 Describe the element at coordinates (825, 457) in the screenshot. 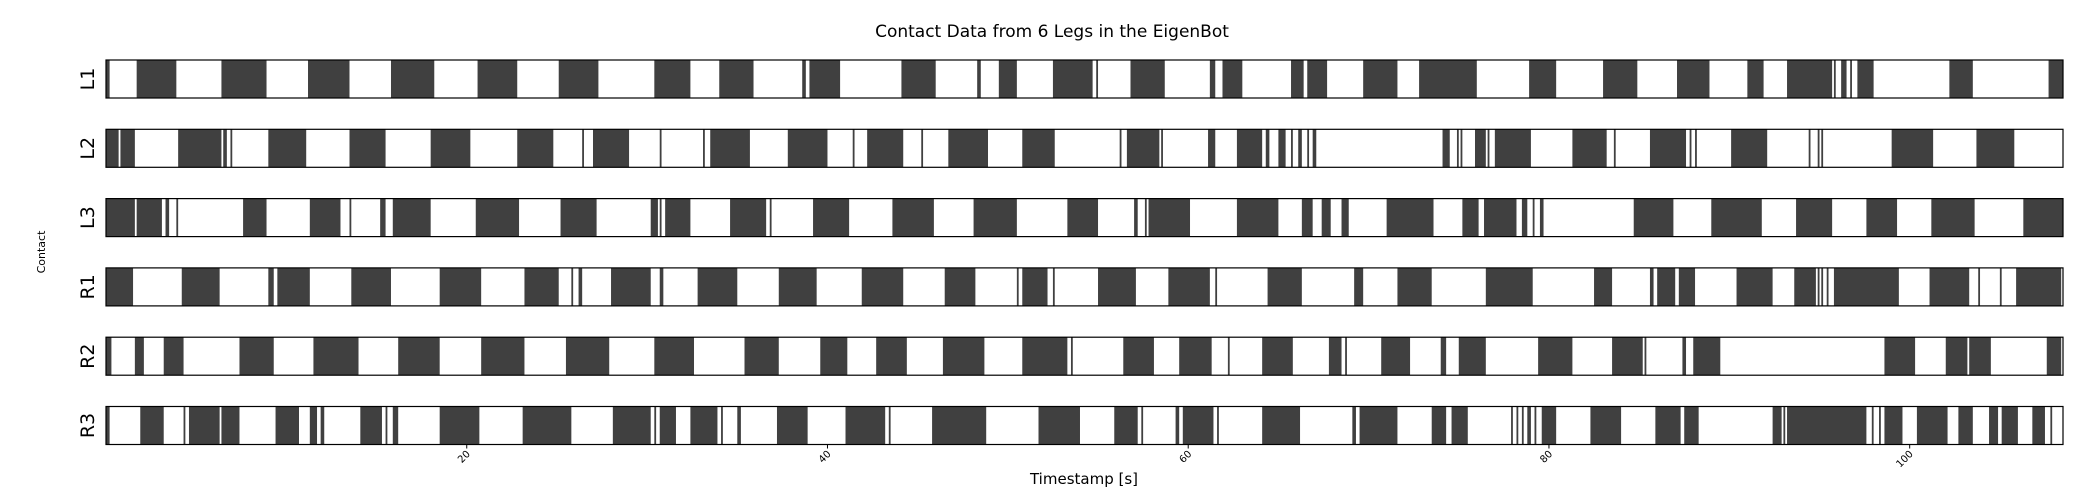

I see `x-tick-label: 40` at that location.